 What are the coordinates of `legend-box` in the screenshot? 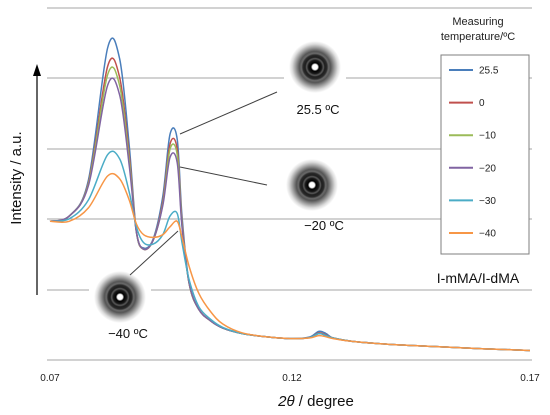 It's located at (485, 154).